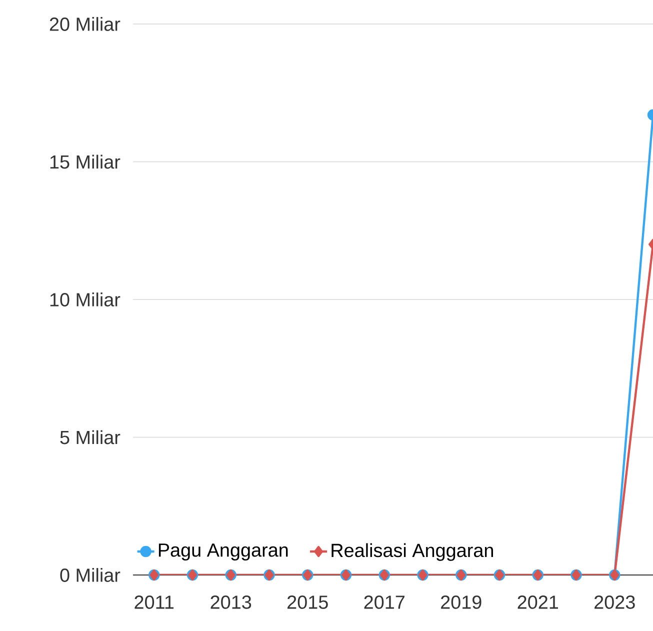 The width and height of the screenshot is (653, 631). I want to click on y-tick-label: 10 Miliar, so click(85, 299).